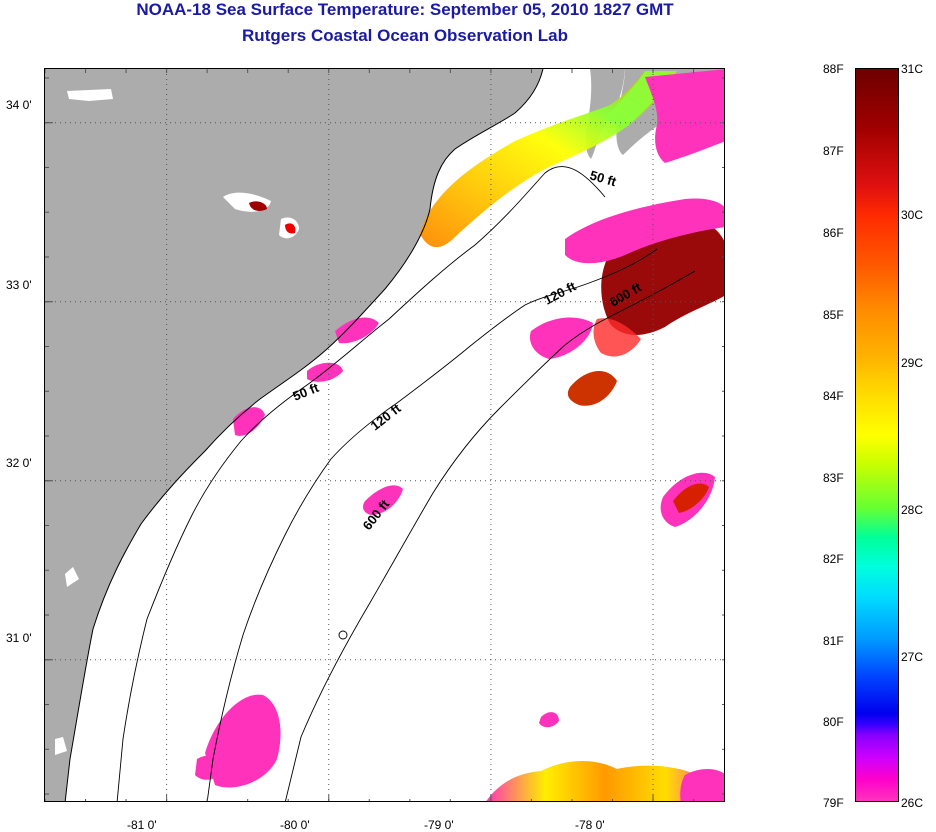  Describe the element at coordinates (617, 337) in the screenshot. I see `sst-warm-edge` at that location.